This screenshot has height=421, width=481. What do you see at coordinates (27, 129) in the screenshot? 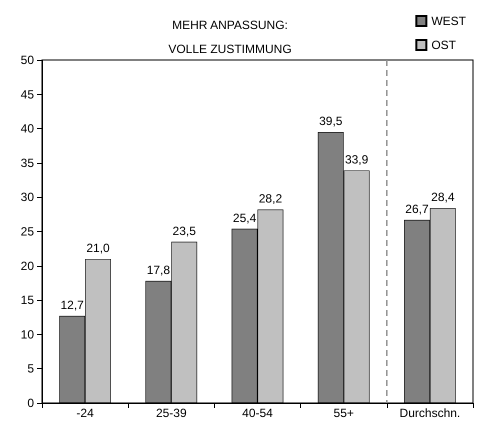
I see `y-tick-label: 40` at bounding box center [27, 129].